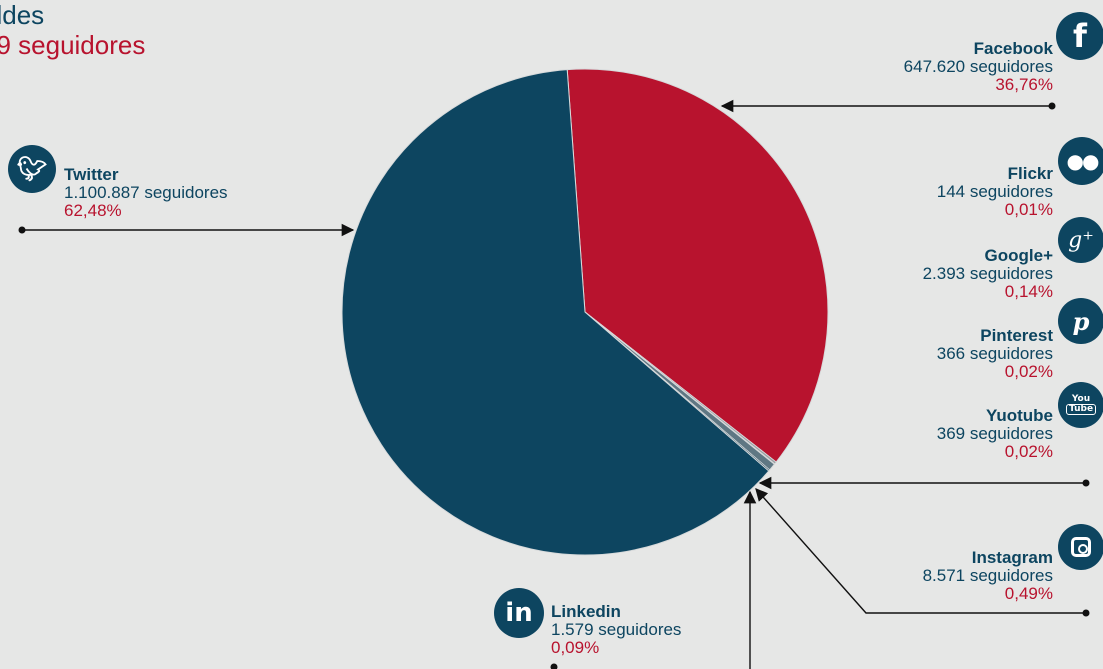 Image resolution: width=1103 pixels, height=669 pixels. I want to click on linkedin-dot-connector-dot, so click(554, 666).